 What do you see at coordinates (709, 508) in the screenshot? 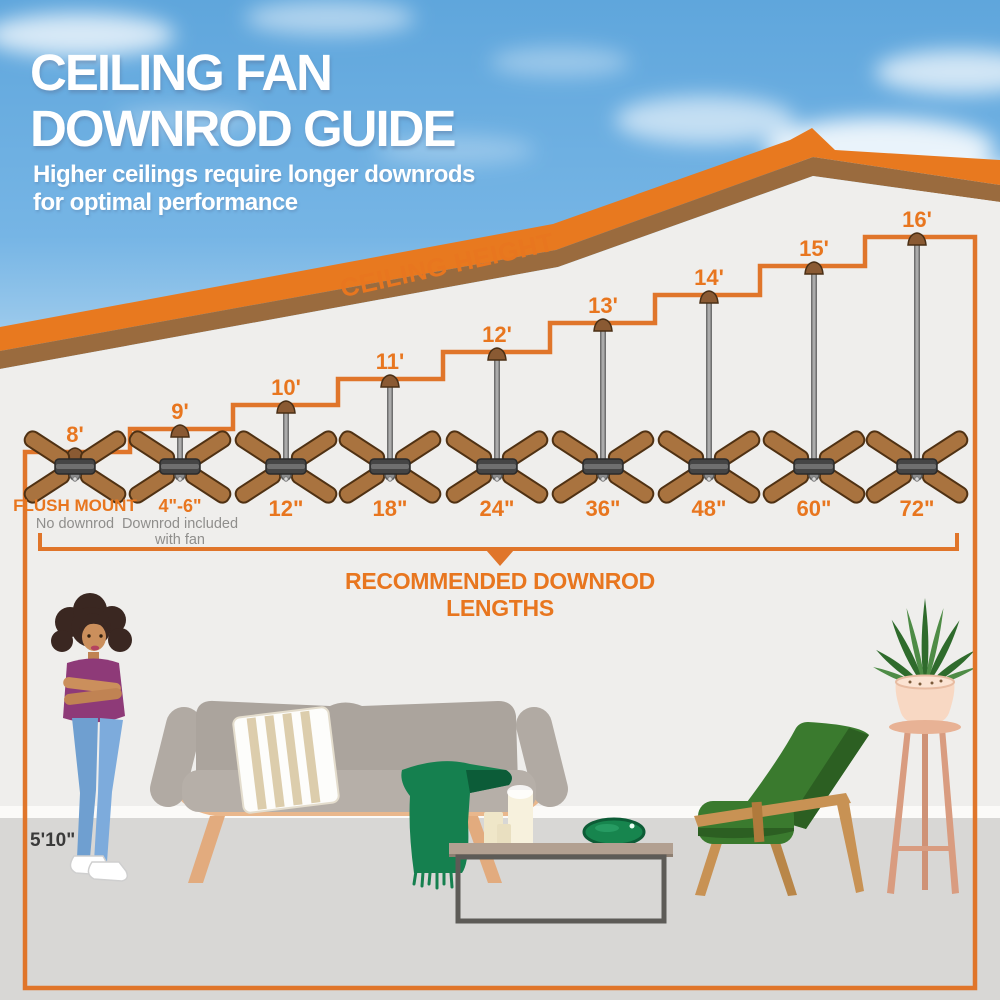
I see `downrod-label-48in: 48"` at bounding box center [709, 508].